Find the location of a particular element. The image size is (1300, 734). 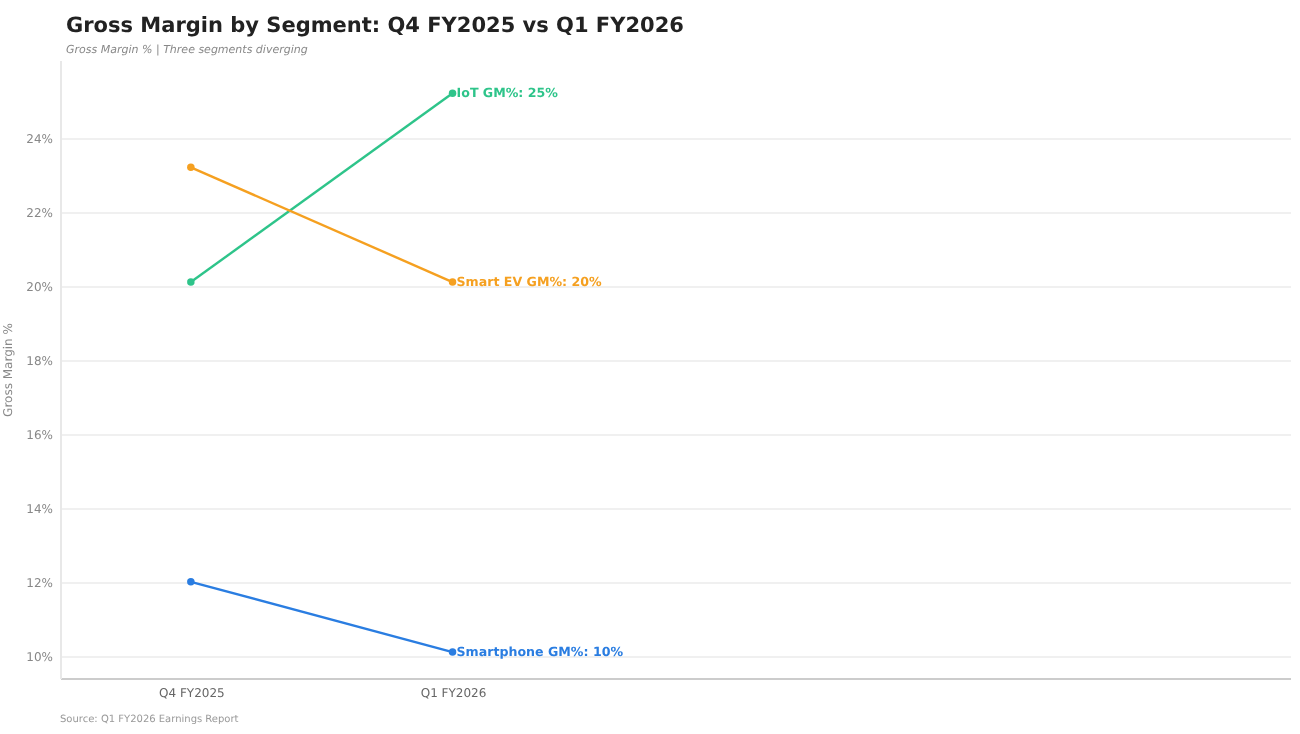

chart-title: Gross Margin by Segment: Q4 FY2025 vs Q1 FY2026 is located at coordinates (375, 26).